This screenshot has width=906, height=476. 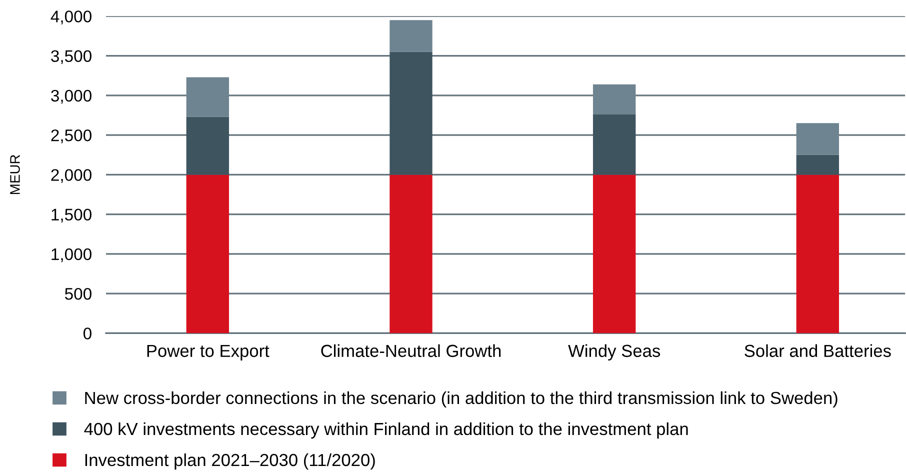 I want to click on x-tick-label: Windy Seas, so click(x=614, y=352).